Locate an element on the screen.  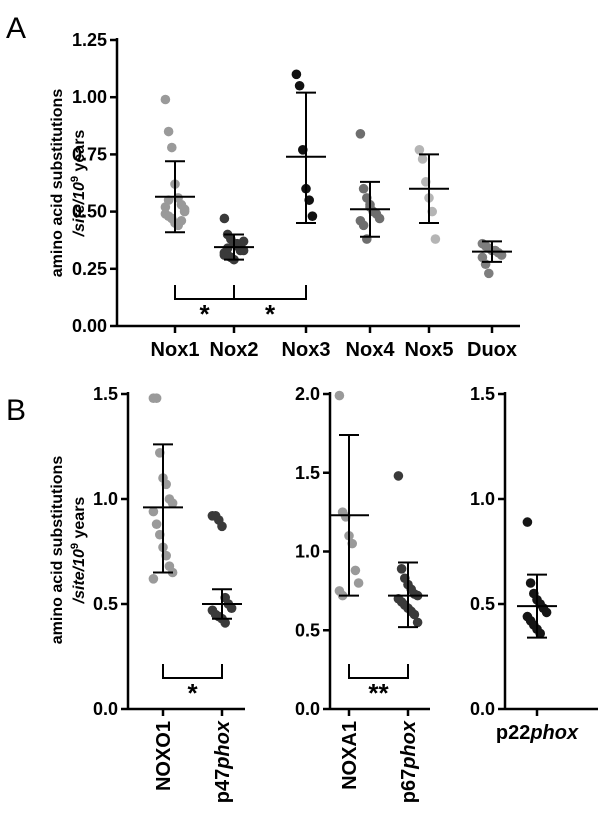
panel-b-ylabel: amino acid substitutions /site/109 years is located at coordinates (68, 550).